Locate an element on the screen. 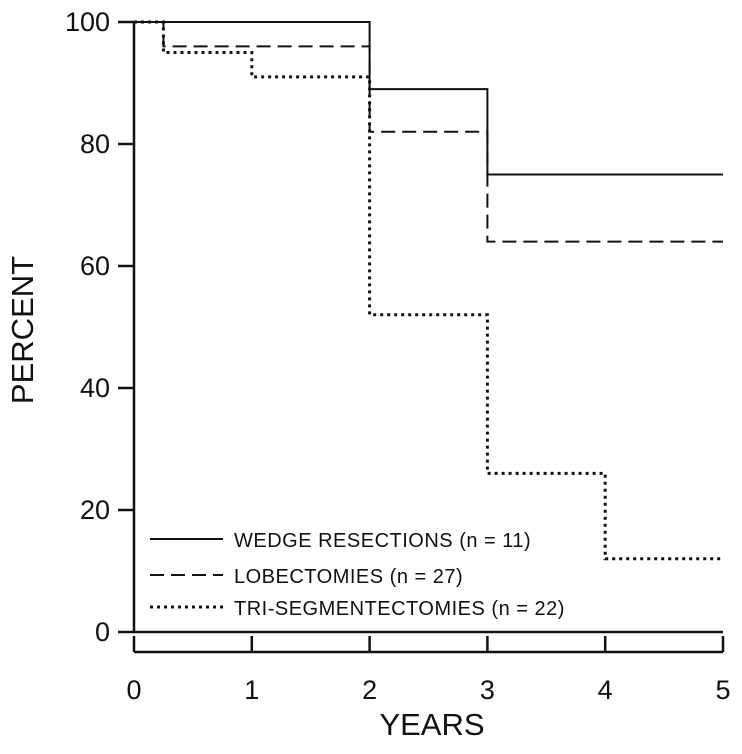  x-tick-label: 2 is located at coordinates (369, 690).